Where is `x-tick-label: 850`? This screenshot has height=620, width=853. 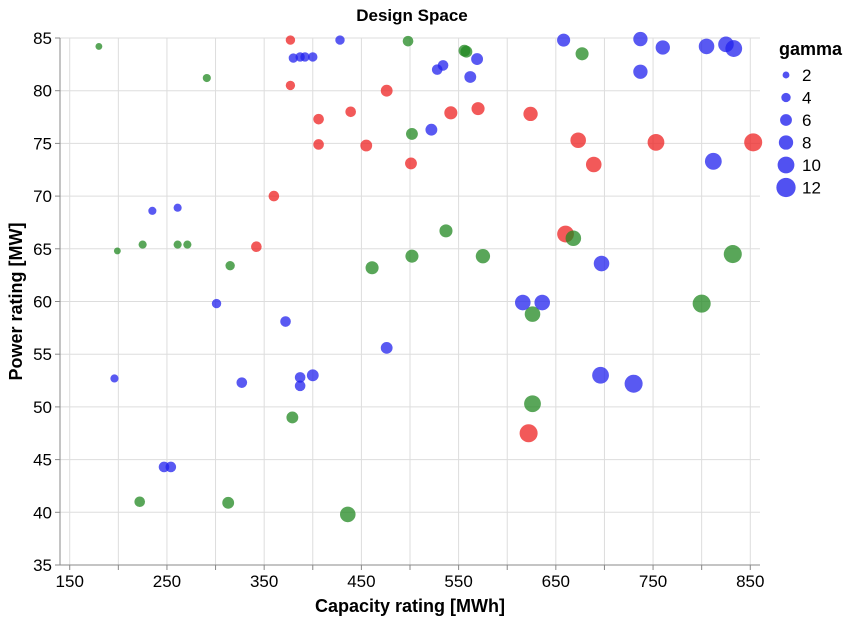
x-tick-label: 850 is located at coordinates (750, 581).